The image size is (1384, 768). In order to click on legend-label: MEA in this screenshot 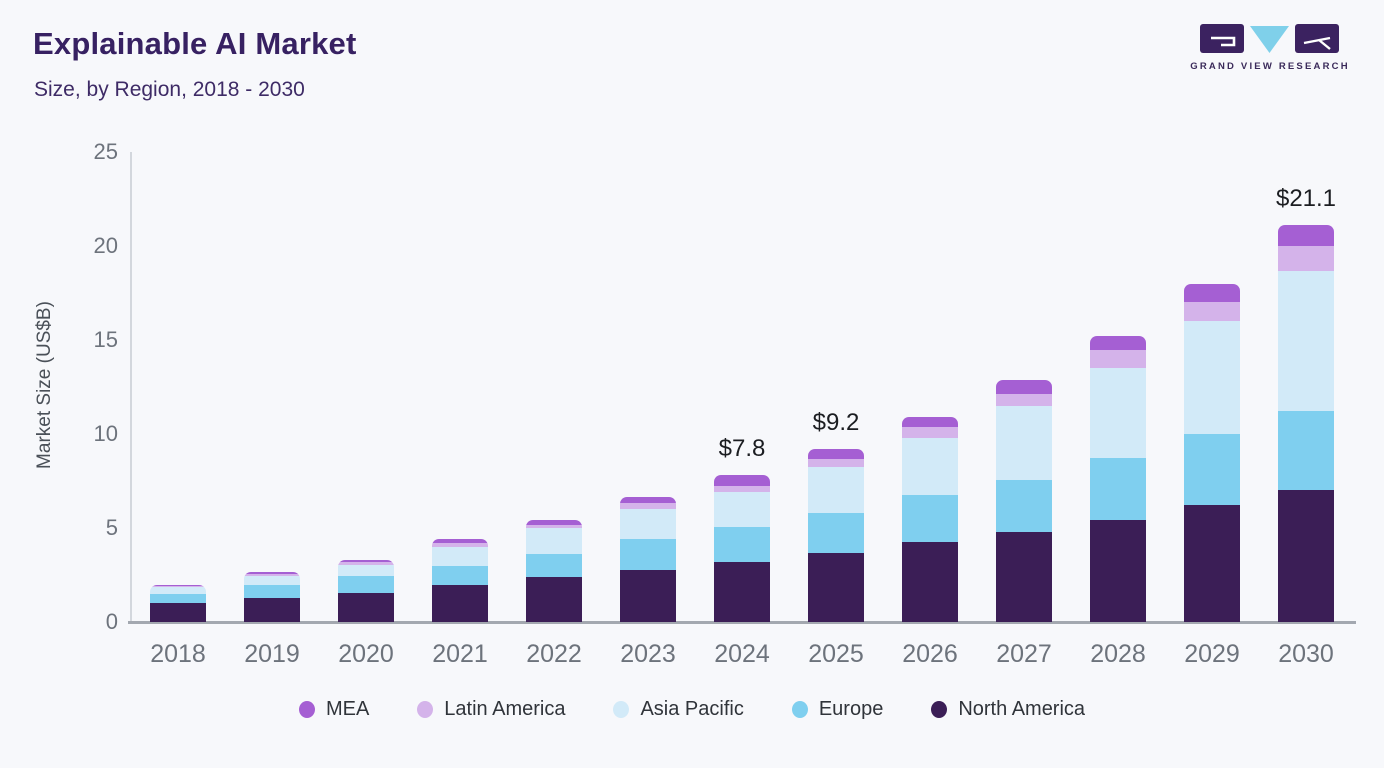, I will do `click(347, 709)`.